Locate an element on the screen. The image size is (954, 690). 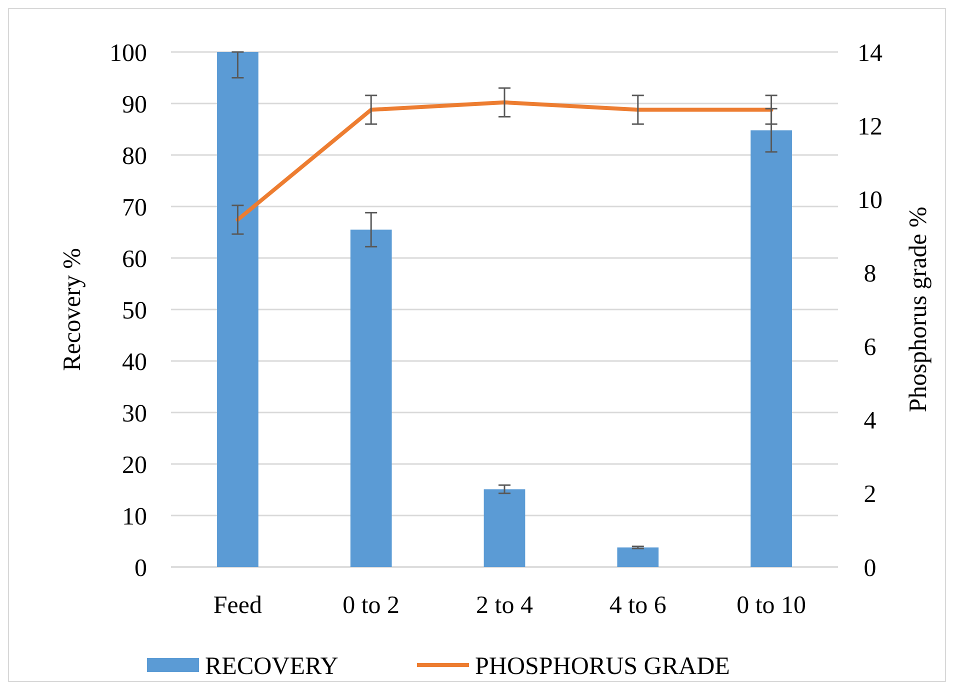
y-tick-label: 30 is located at coordinates (134, 414).